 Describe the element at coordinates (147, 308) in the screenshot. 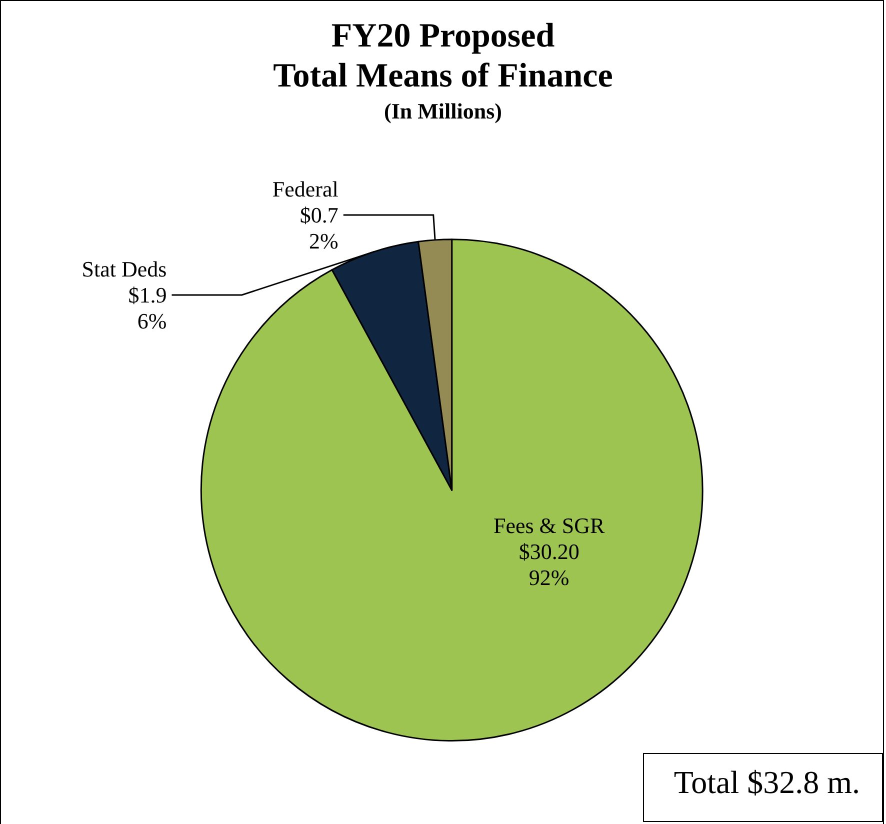

I see `data-label: $1.9 6%` at that location.